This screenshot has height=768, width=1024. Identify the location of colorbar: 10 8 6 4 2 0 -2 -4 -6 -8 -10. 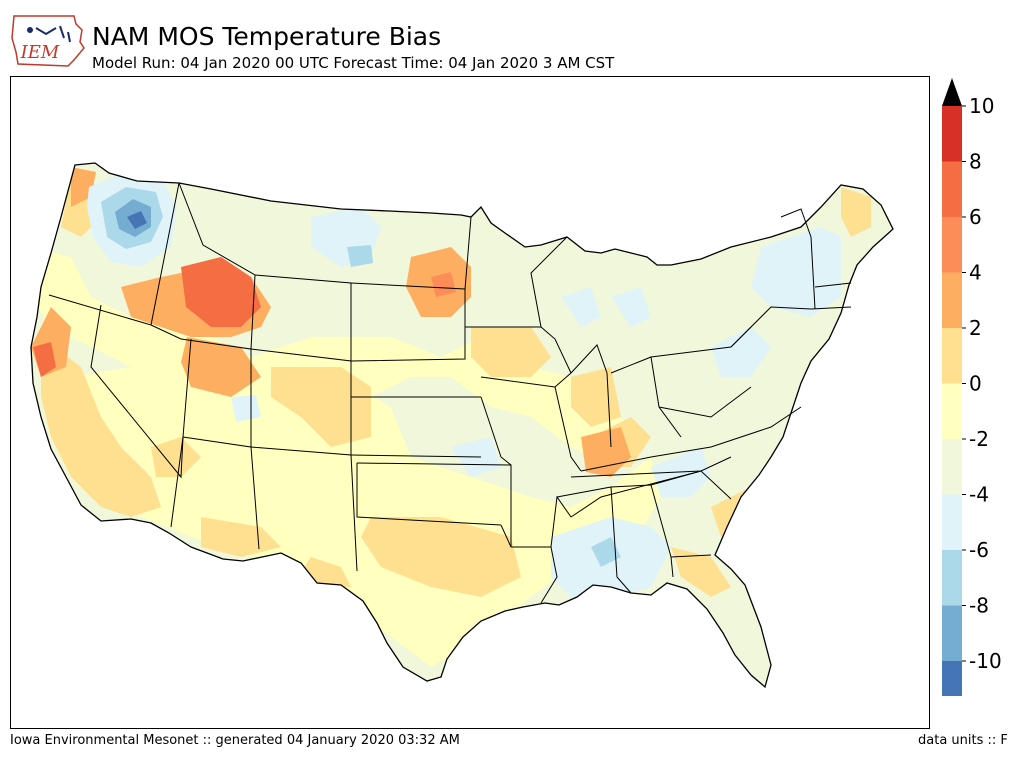
(980, 410).